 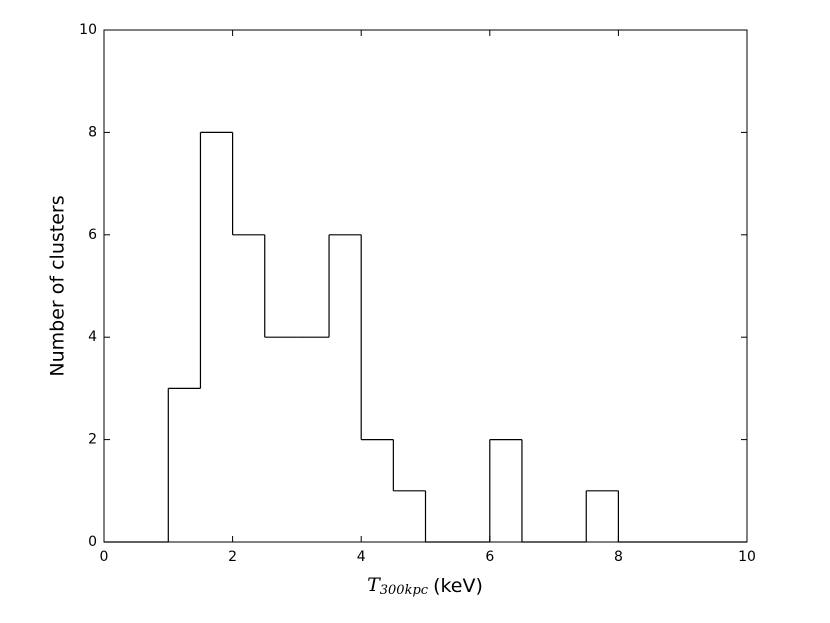 I want to click on x-axis-label: T300kpc (keV), so click(x=425, y=586).